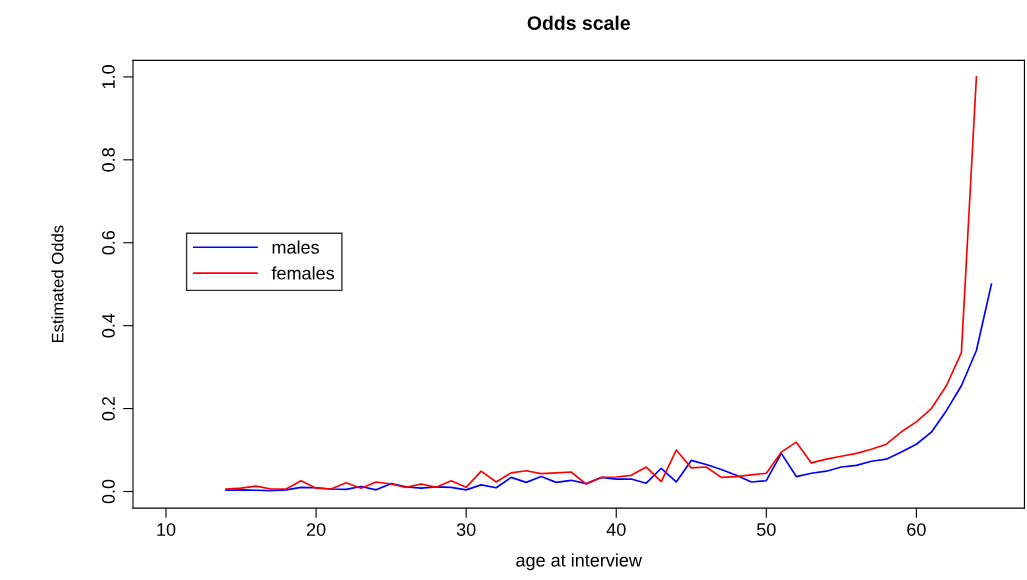  I want to click on y-tick-label: 0.2, so click(108, 408).